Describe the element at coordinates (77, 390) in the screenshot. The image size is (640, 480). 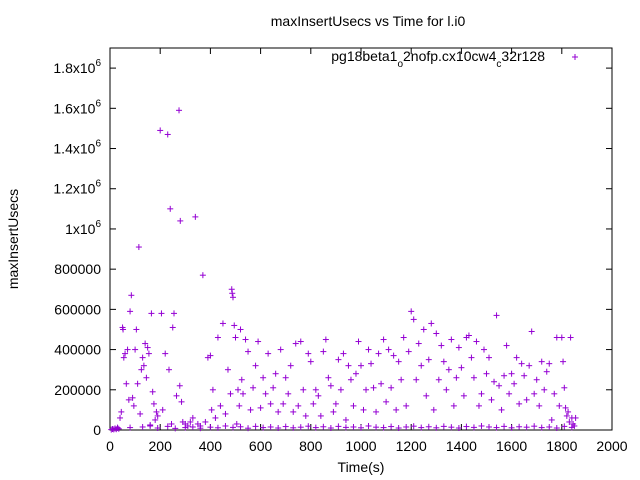
I see `y-tick-label: 200000` at that location.